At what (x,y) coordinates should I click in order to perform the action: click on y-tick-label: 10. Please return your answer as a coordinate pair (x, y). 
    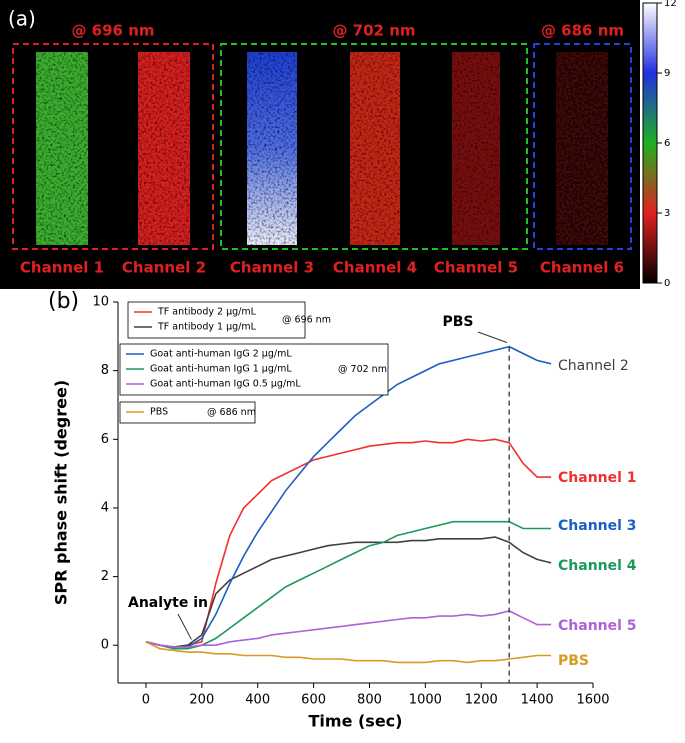
    Looking at the image, I should click on (100, 302).